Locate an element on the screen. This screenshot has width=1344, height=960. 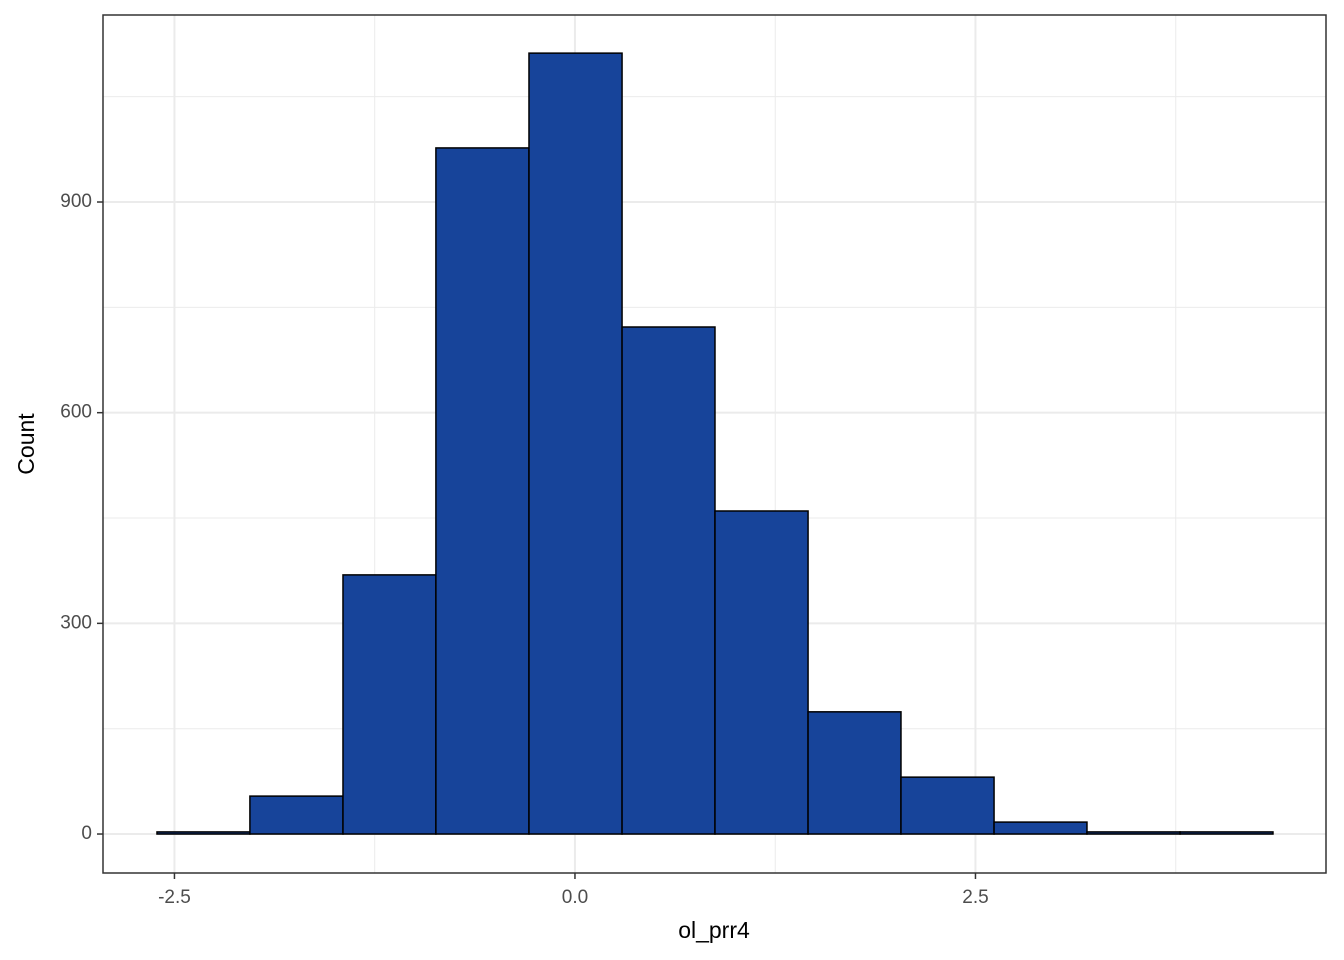
y-tick-label: 600 is located at coordinates (76, 412).